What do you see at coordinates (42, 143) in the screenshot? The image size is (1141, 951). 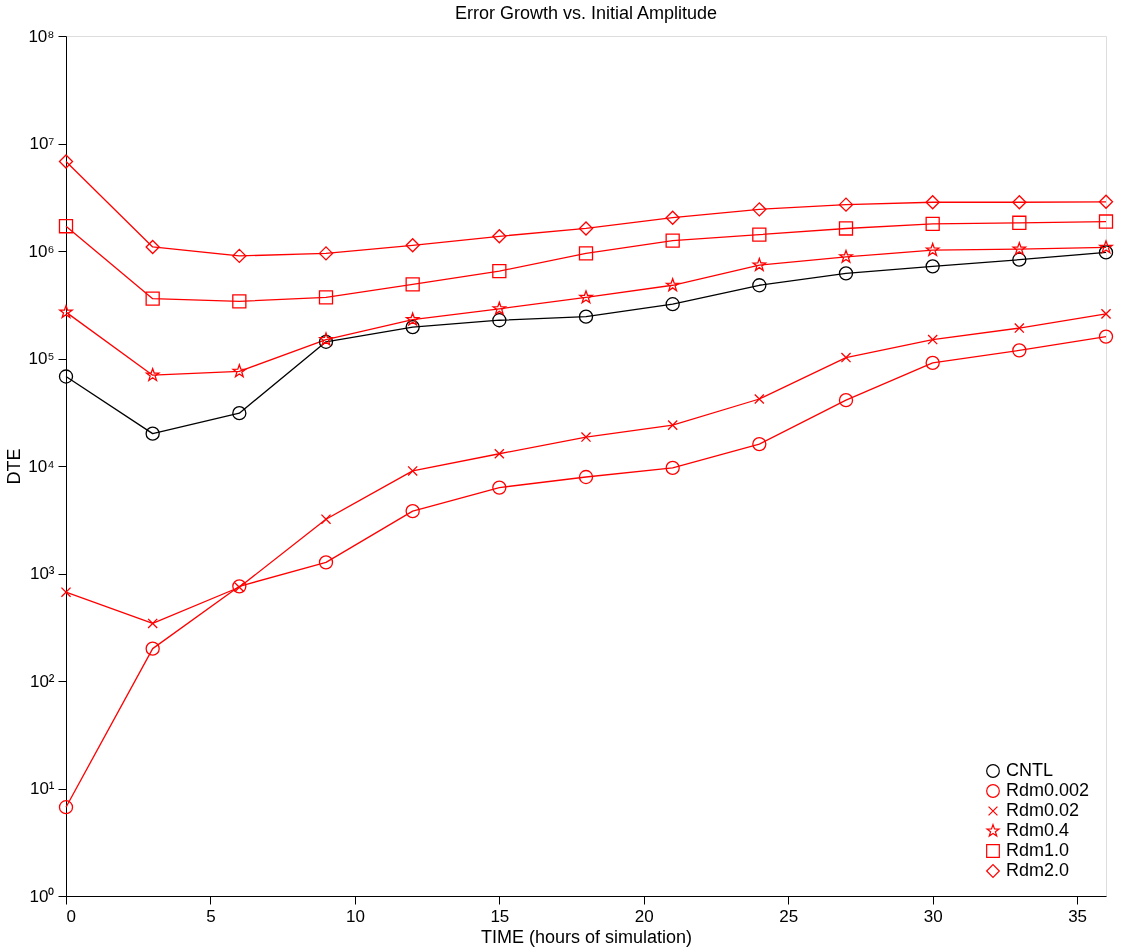 I see `y-tick-label: 10⁷` at bounding box center [42, 143].